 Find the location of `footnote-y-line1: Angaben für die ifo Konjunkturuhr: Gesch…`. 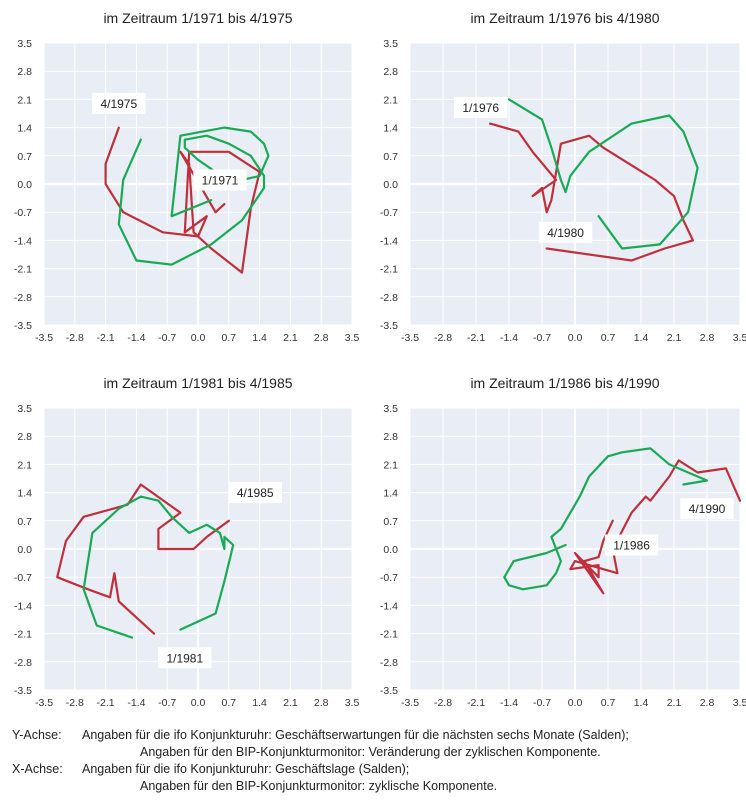

footnote-y-line1: Angaben für die ifo Konjunkturuhr: Gesch… is located at coordinates (355, 735).